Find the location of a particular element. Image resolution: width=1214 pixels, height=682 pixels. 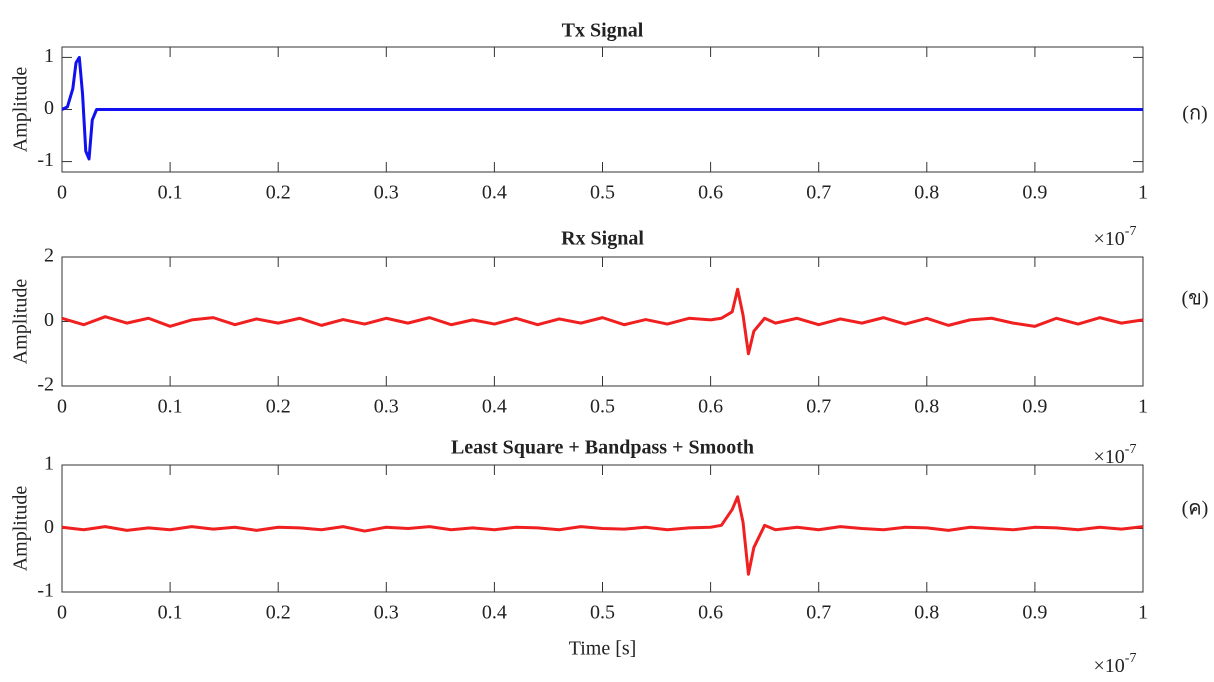

y-tick-label: -2 is located at coordinates (45, 385).